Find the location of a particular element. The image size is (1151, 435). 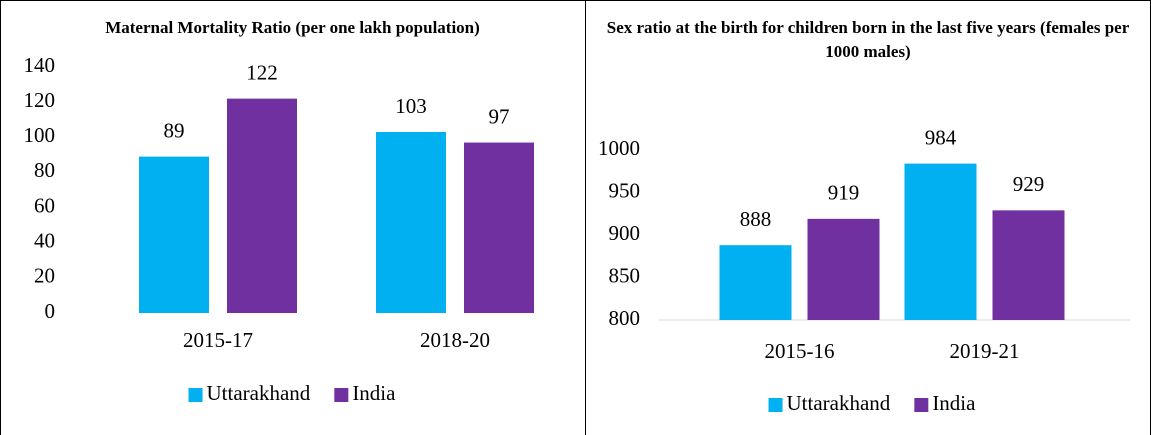

x-tick-label: 2018-20 is located at coordinates (455, 340).